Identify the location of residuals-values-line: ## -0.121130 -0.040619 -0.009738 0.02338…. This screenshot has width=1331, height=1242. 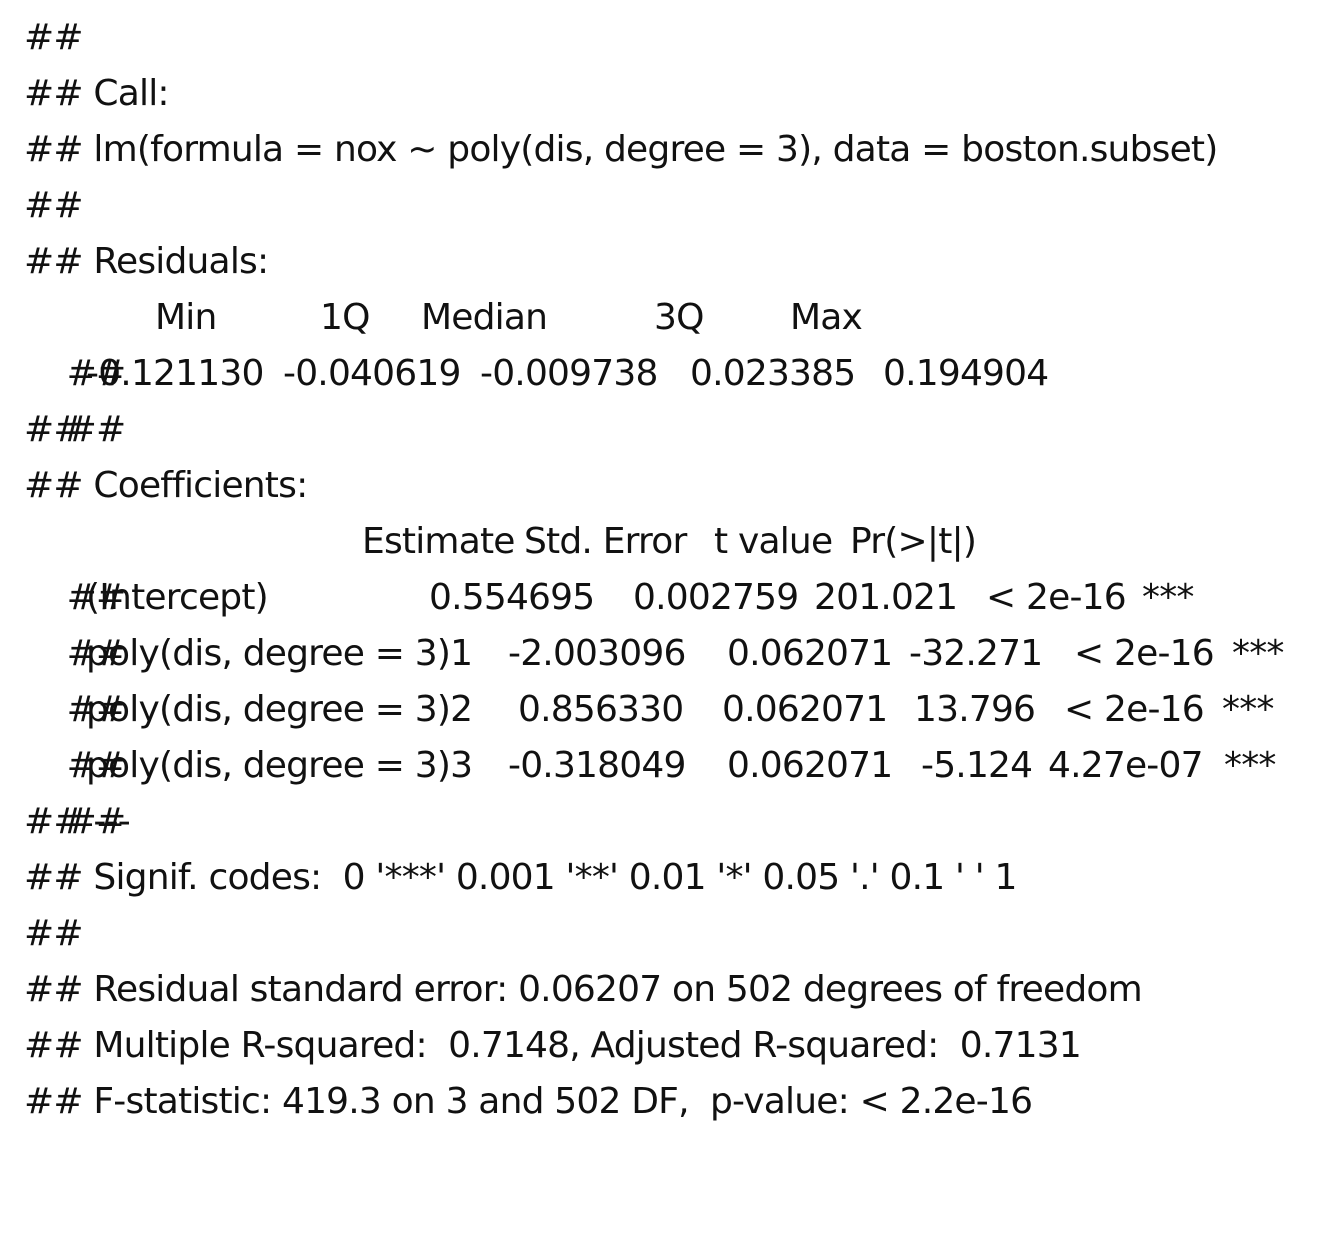
(674, 398).